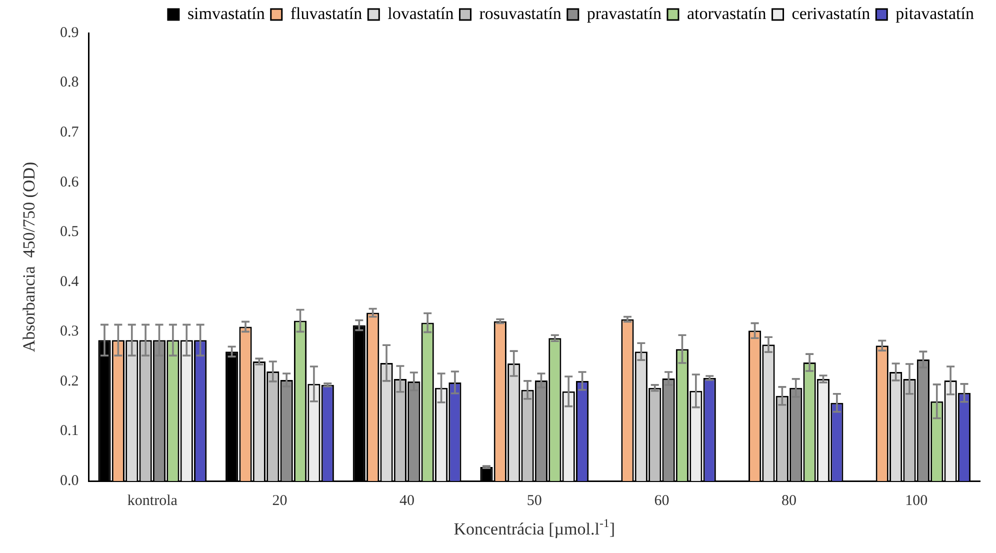  What do you see at coordinates (152, 500) in the screenshot?
I see `x-tick-label: kontrola` at bounding box center [152, 500].